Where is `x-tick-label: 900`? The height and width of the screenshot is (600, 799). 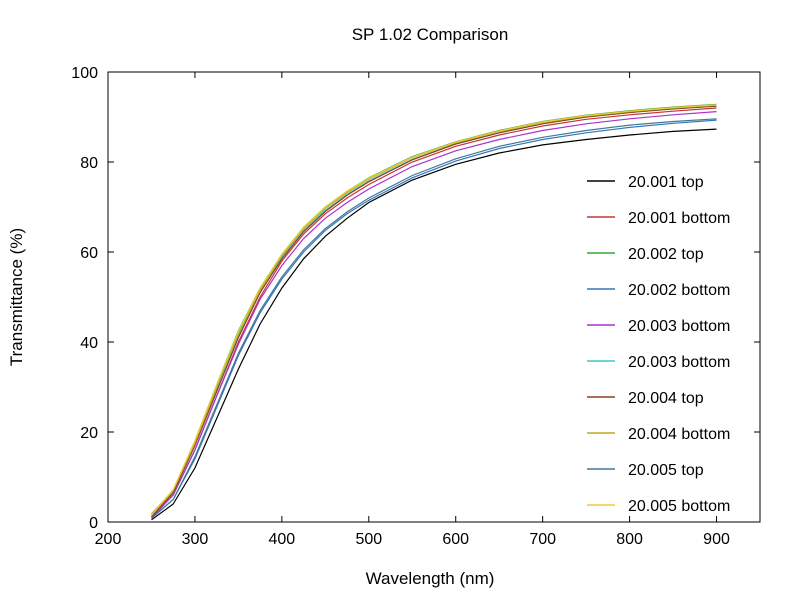
x-tick-label: 900 is located at coordinates (716, 539).